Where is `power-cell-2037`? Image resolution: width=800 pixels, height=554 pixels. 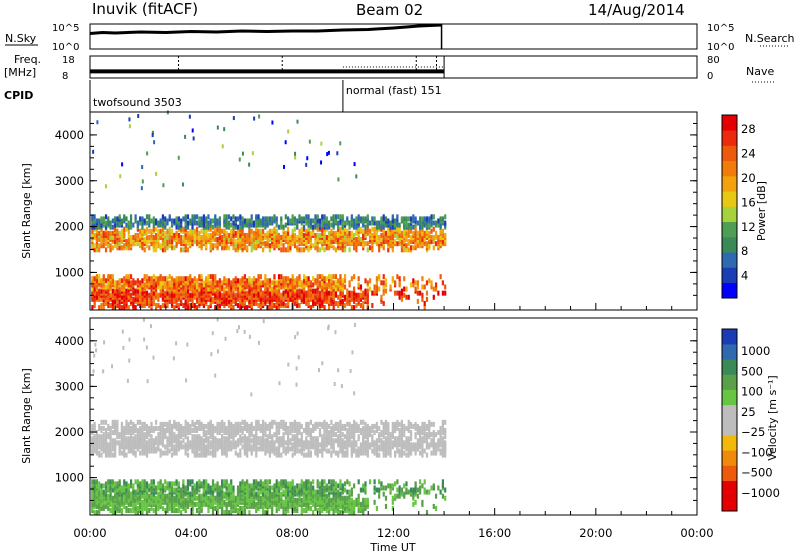 power-cell-2037 is located at coordinates (320, 235).